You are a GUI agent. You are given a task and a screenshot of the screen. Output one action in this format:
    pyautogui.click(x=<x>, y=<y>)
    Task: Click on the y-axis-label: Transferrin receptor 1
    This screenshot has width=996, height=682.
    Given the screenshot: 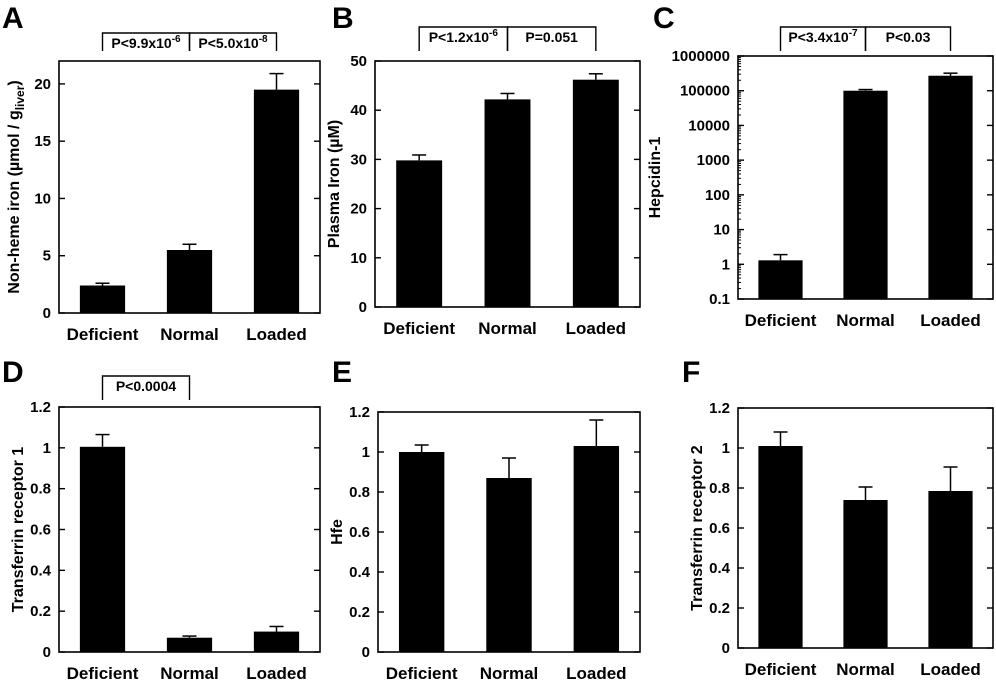 What is the action you would take?
    pyautogui.click(x=18, y=530)
    